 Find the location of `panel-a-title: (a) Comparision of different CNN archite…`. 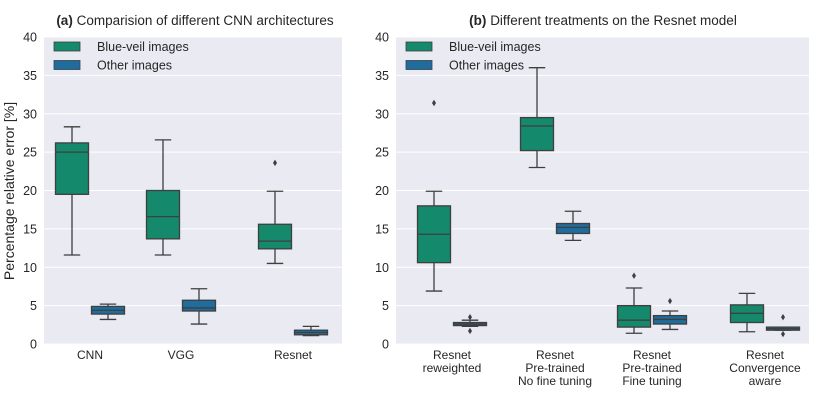

panel-a-title: (a) Comparision of different CNN archite… is located at coordinates (195, 20).